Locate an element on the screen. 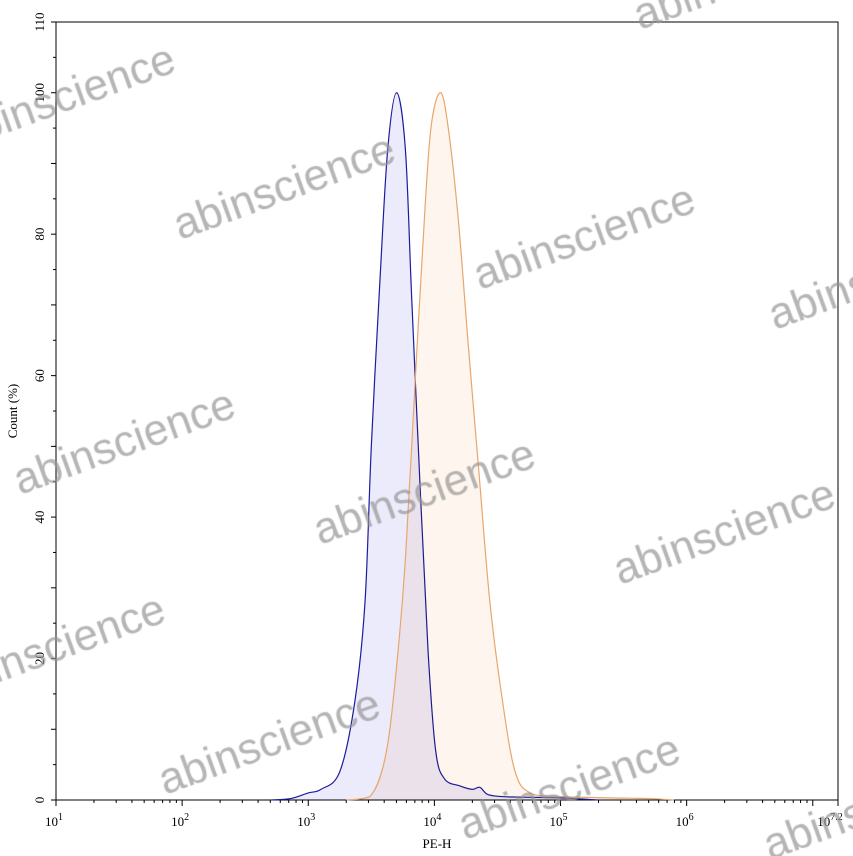 This screenshot has height=856, width=853. x-axis-title: PE-H is located at coordinates (437, 843).